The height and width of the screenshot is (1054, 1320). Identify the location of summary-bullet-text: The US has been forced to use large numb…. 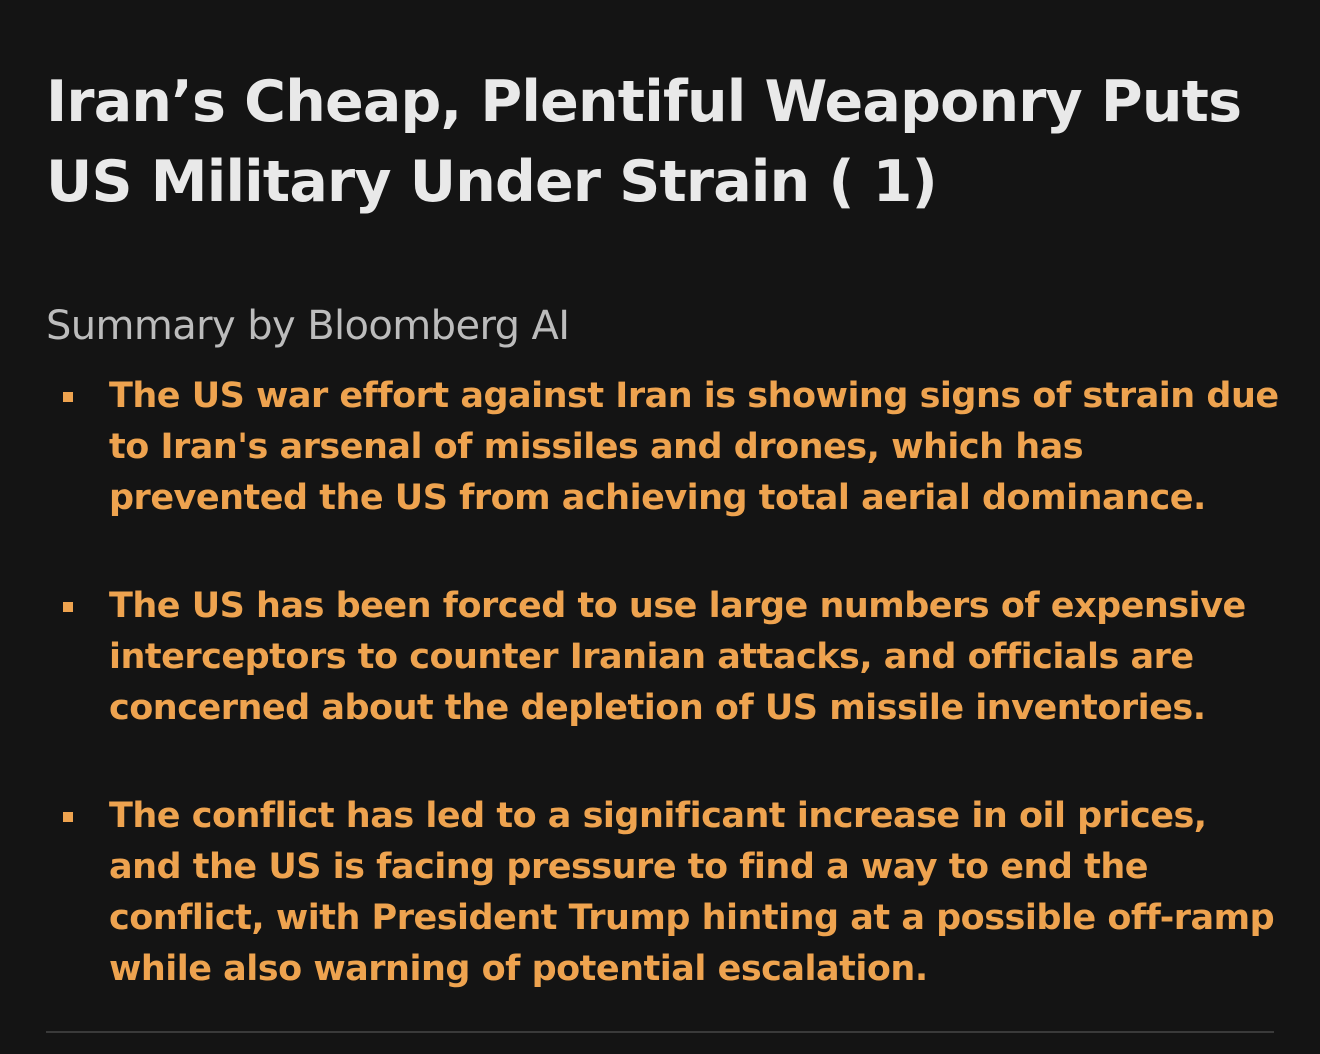
(677, 657).